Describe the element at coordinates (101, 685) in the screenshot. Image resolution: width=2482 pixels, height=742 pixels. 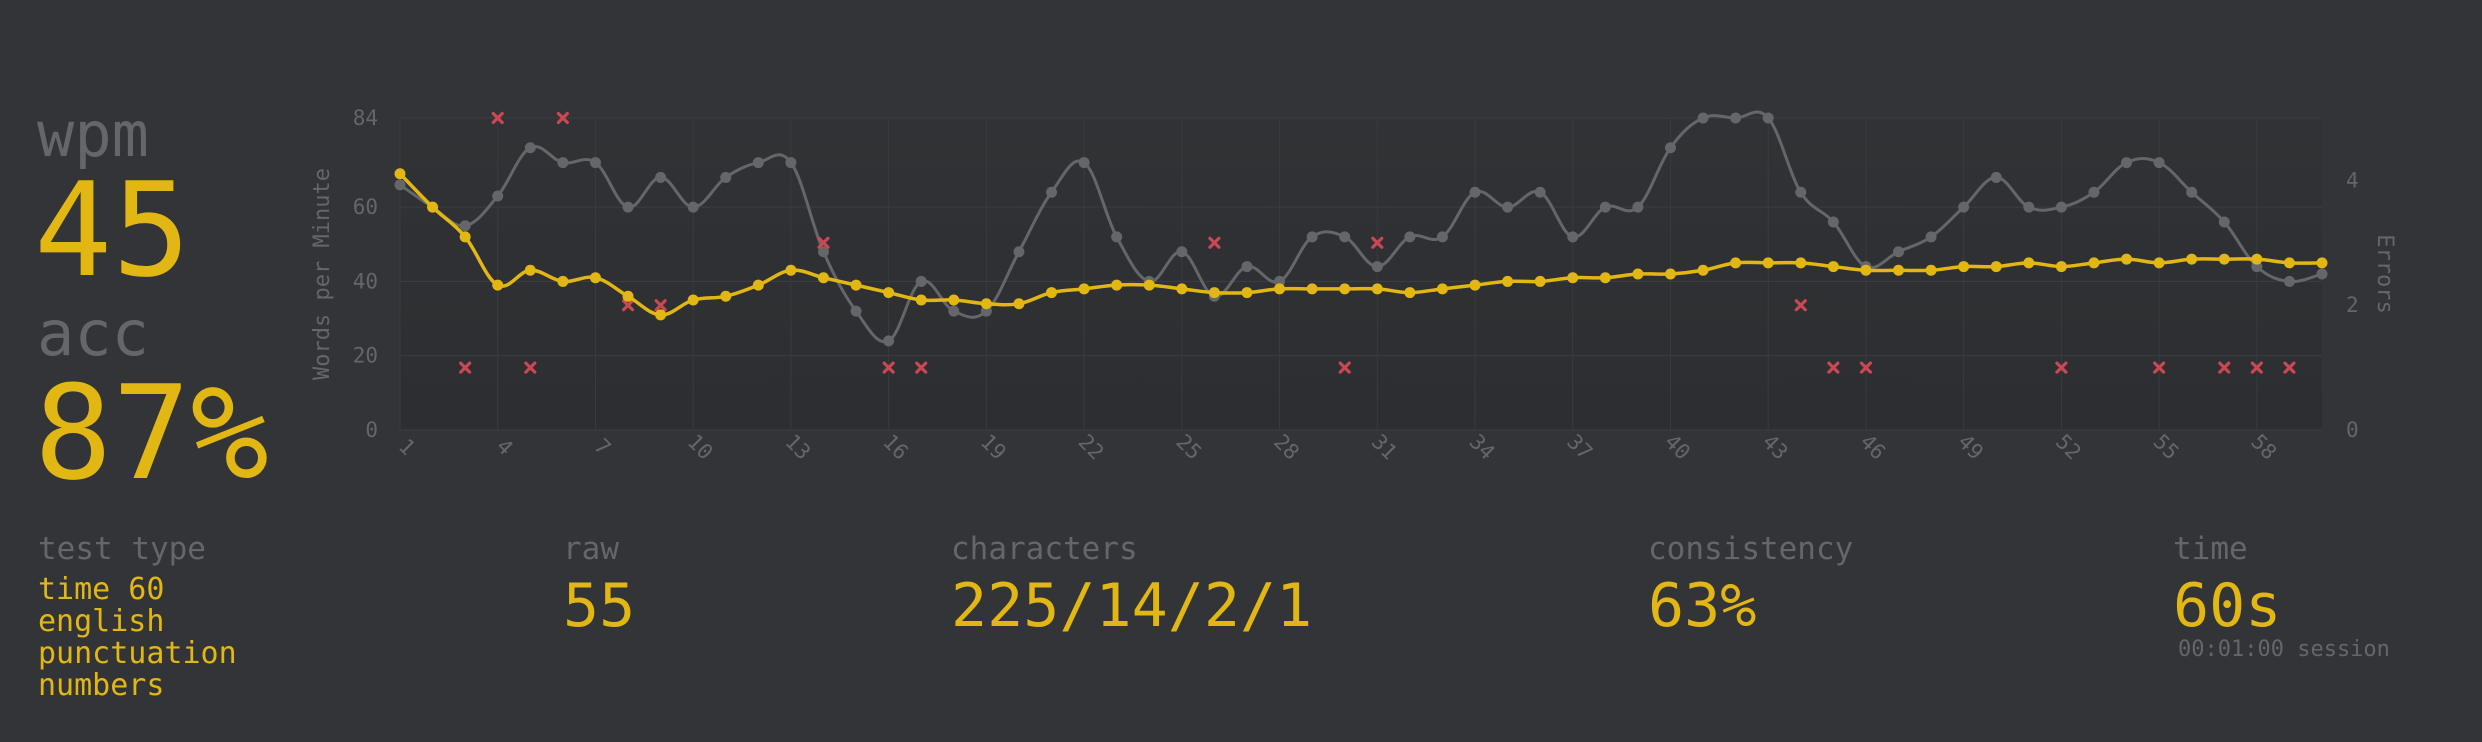
I see `test-type-line: numbers` at that location.